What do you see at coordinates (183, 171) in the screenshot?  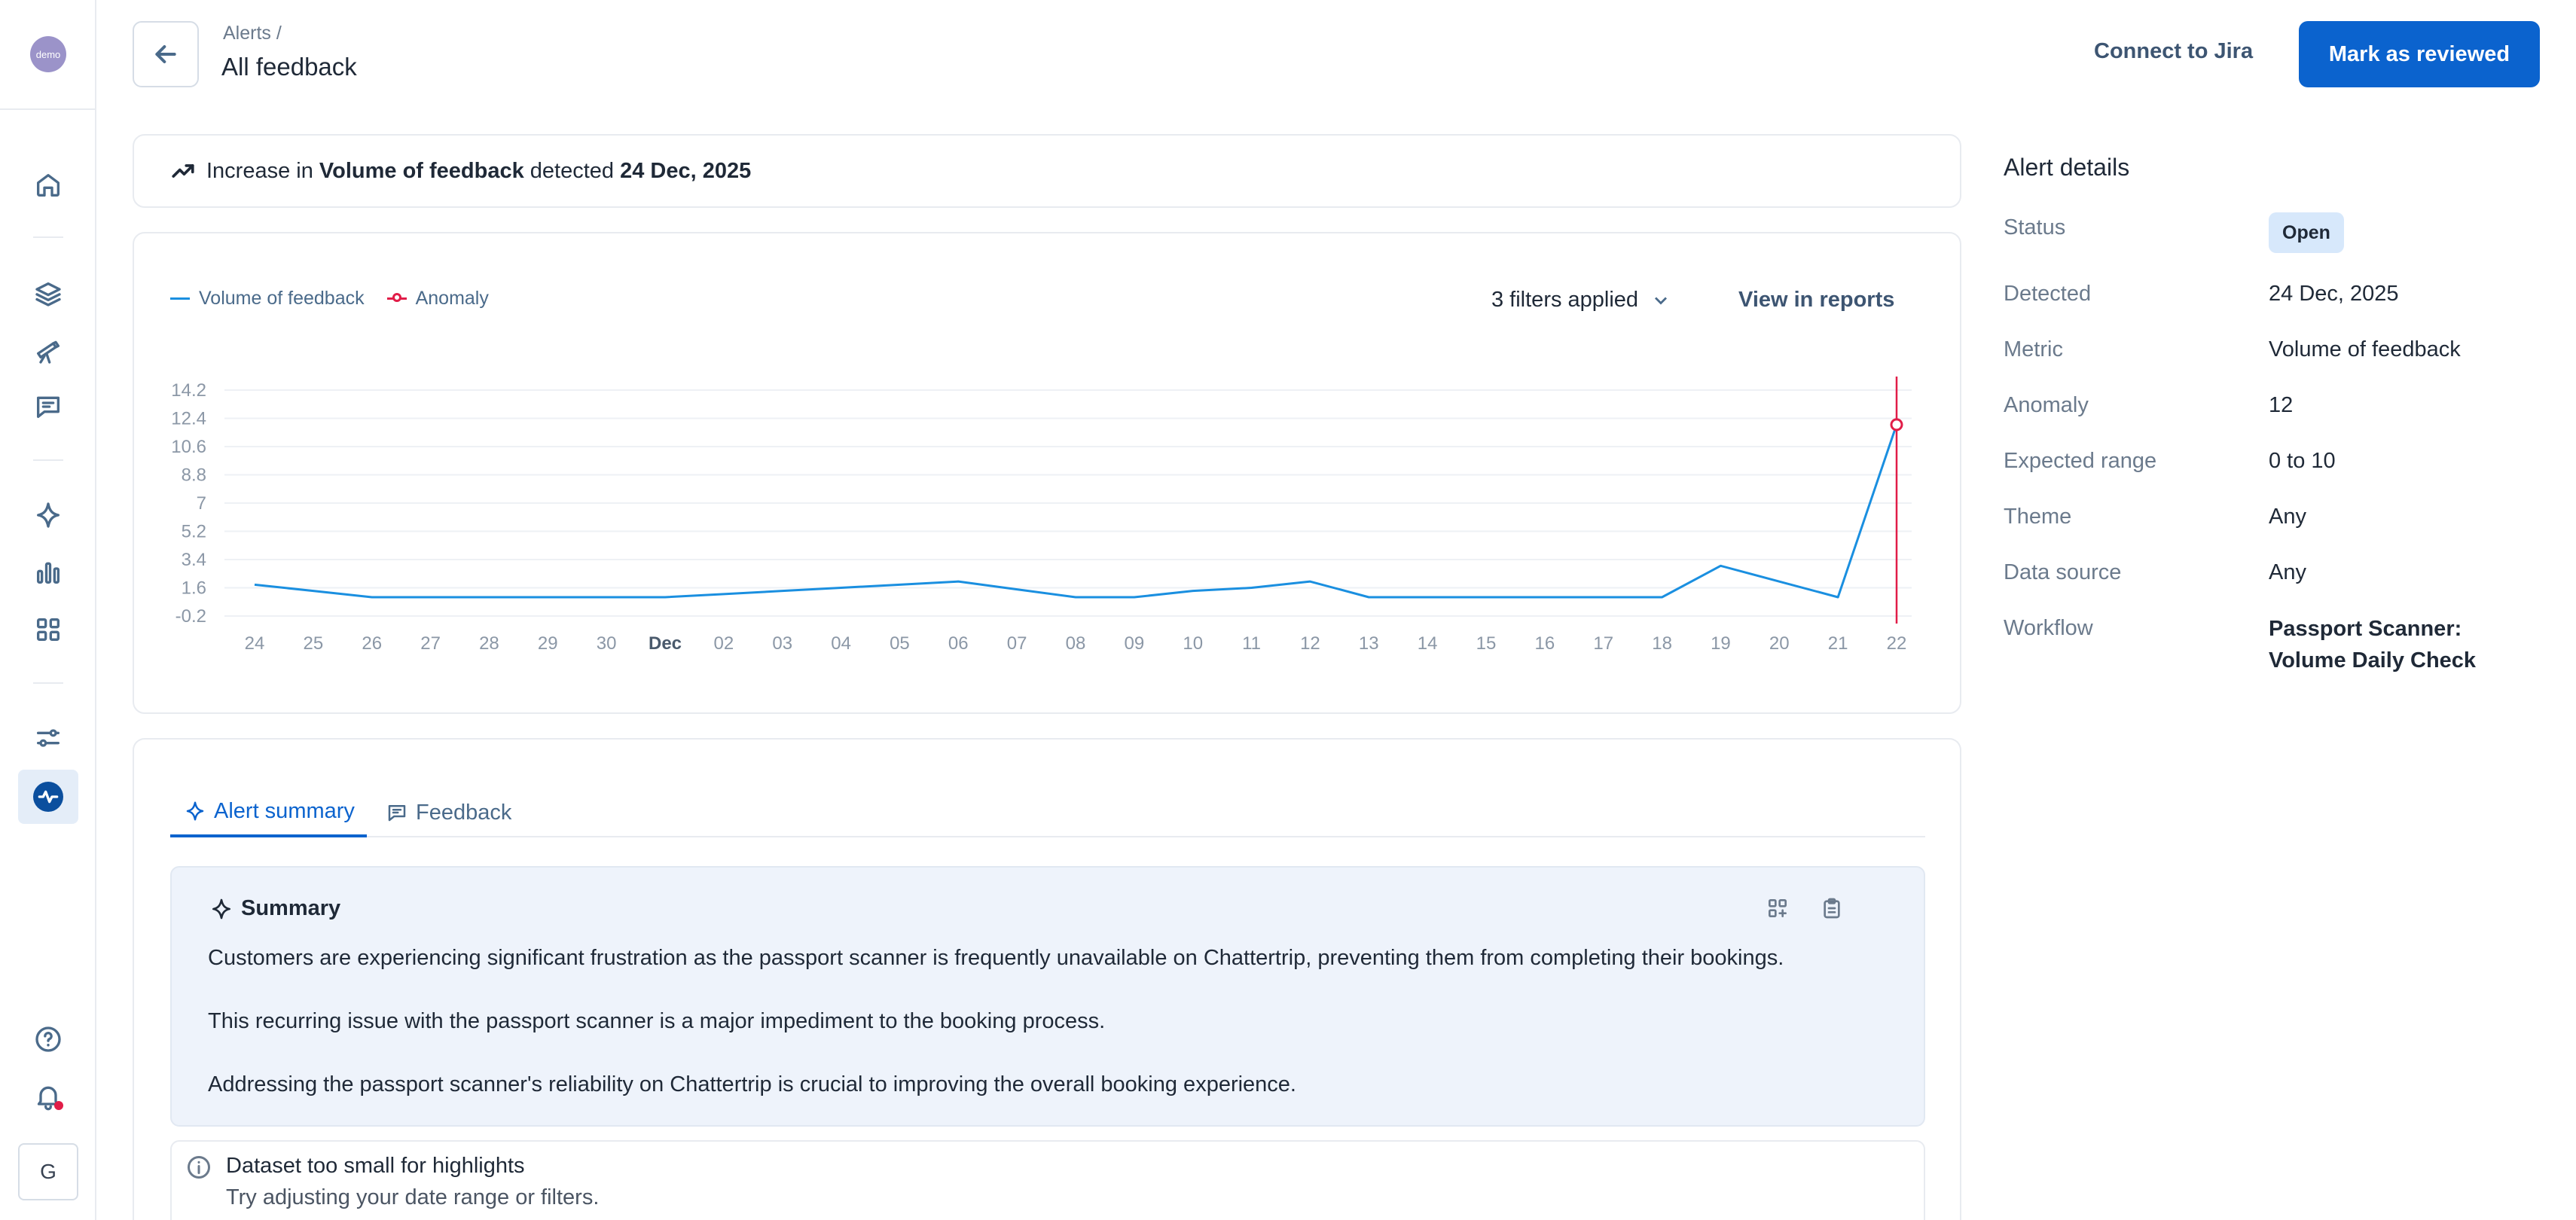 I see `trend-up-icon` at bounding box center [183, 171].